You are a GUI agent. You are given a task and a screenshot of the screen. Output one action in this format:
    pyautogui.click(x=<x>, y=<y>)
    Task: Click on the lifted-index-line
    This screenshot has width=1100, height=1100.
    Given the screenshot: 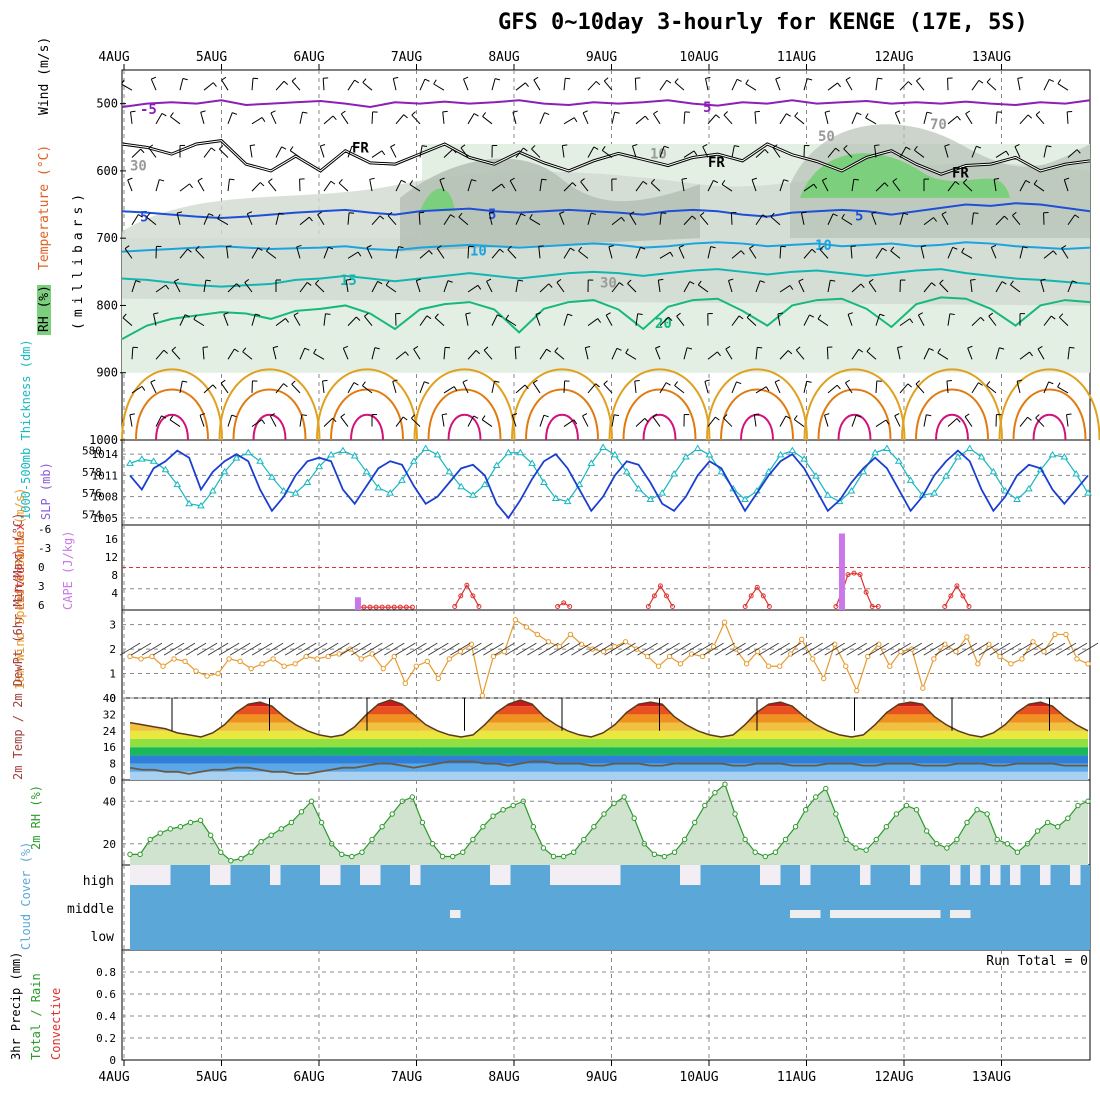 What is the action you would take?
    pyautogui.click(x=660, y=595)
    